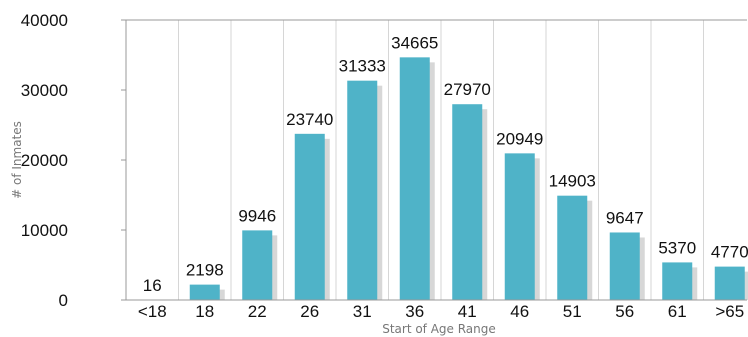 The image size is (748, 337). I want to click on data-label: 27970, so click(467, 89).